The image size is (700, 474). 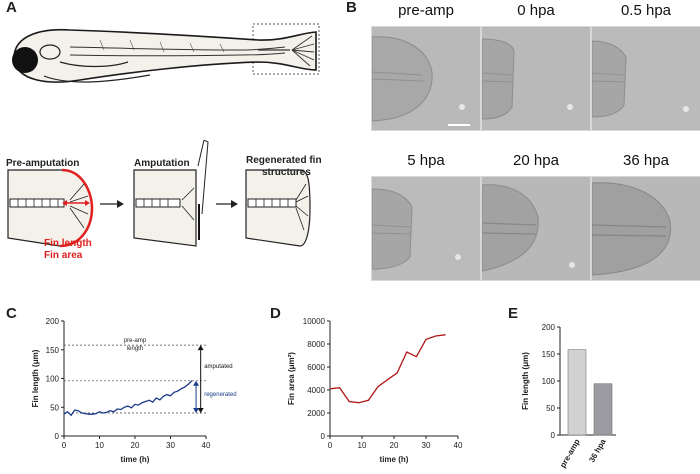 I want to click on annotation-amputated: amputated, so click(x=218, y=367).